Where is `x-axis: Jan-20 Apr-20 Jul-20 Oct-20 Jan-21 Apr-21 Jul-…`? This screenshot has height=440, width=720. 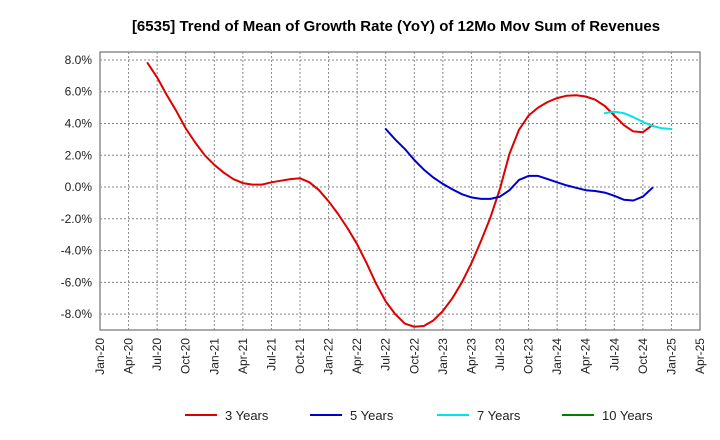
x-axis: Jan-20 Apr-20 Jul-20 Oct-20 Jan-21 Apr-21 Jul-… is located at coordinates (400, 356).